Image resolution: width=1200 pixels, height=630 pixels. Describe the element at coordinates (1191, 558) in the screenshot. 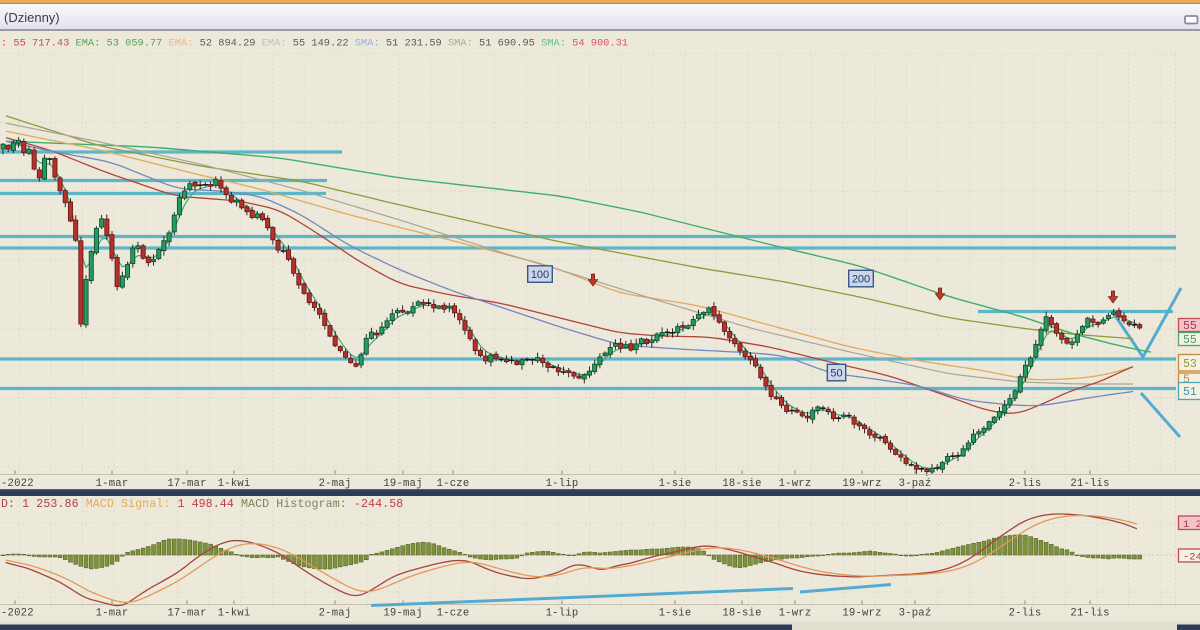

I see `svg-text: -24` at that location.